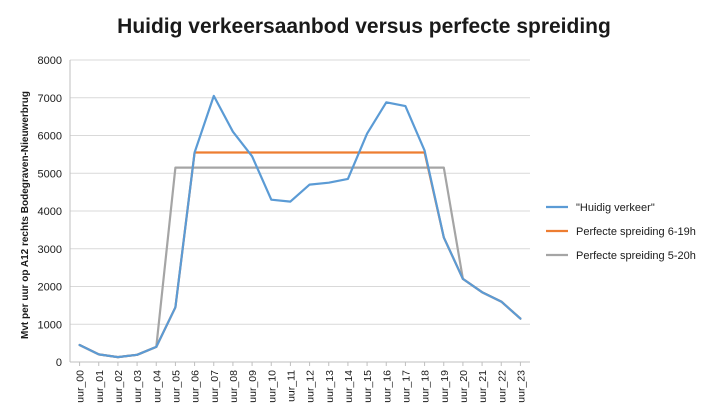 Image resolution: width=728 pixels, height=418 pixels. Describe the element at coordinates (138, 386) in the screenshot. I see `x-tick-label: uur_03` at that location.